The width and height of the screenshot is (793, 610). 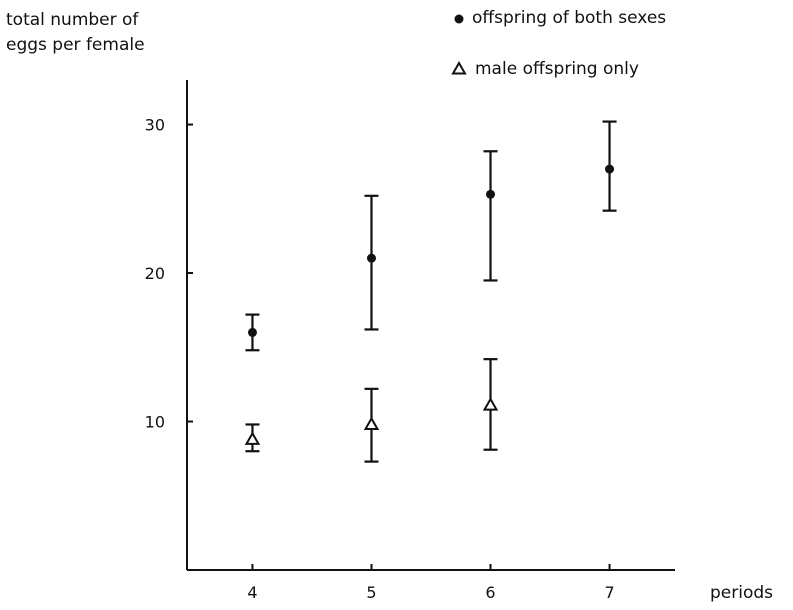 I want to click on y-axis-label-line-2: eggs per female, so click(x=75, y=45).